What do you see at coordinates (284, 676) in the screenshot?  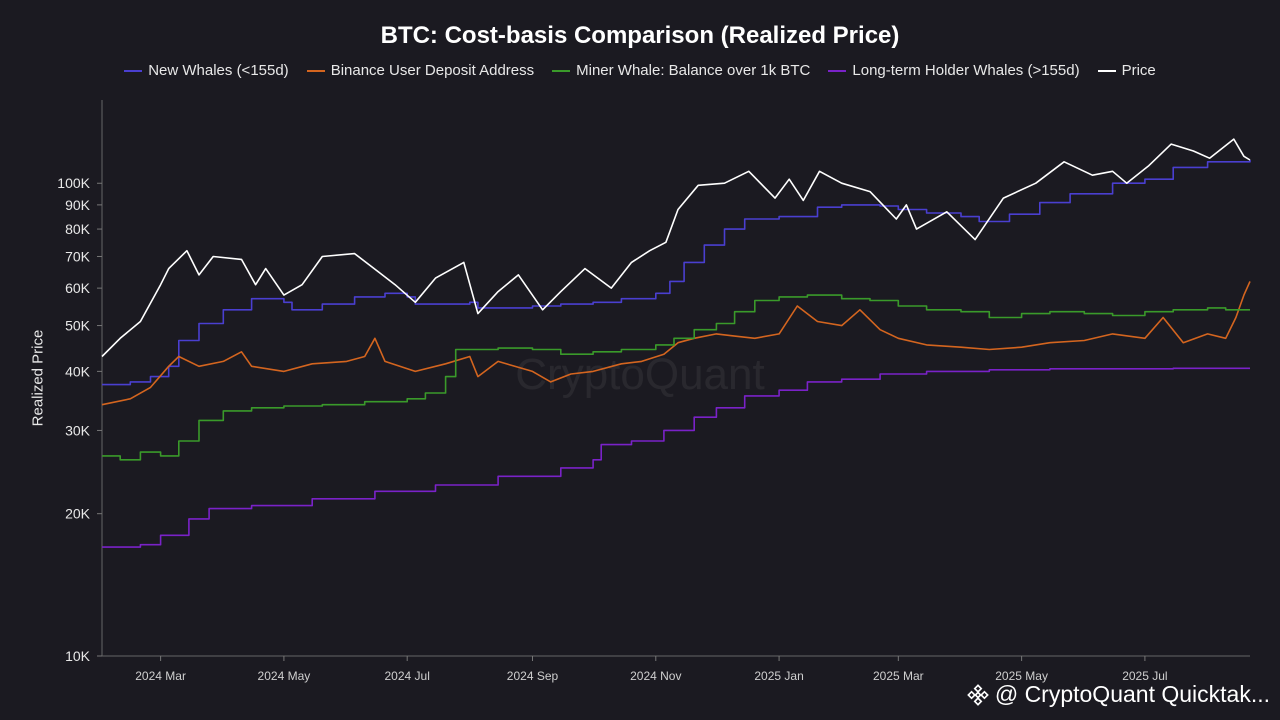 I see `x-tick-label: 2024 May` at bounding box center [284, 676].